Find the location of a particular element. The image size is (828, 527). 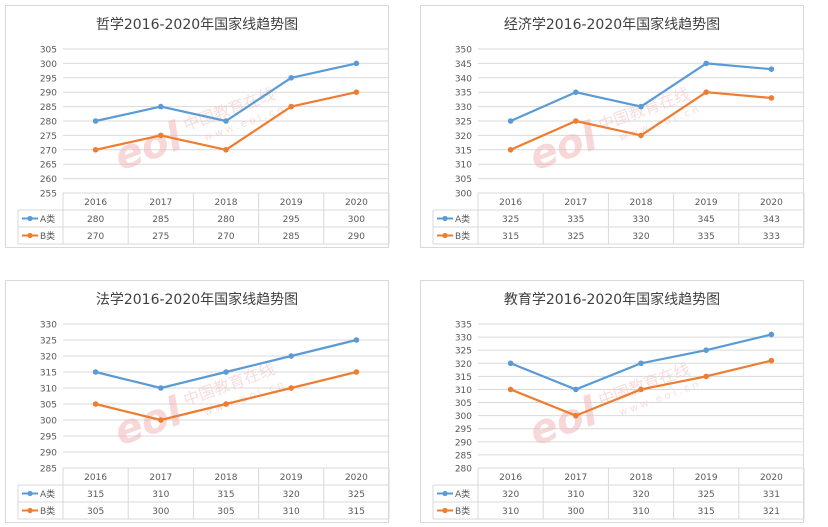

y-tick-label: 275 is located at coordinates (48, 137).